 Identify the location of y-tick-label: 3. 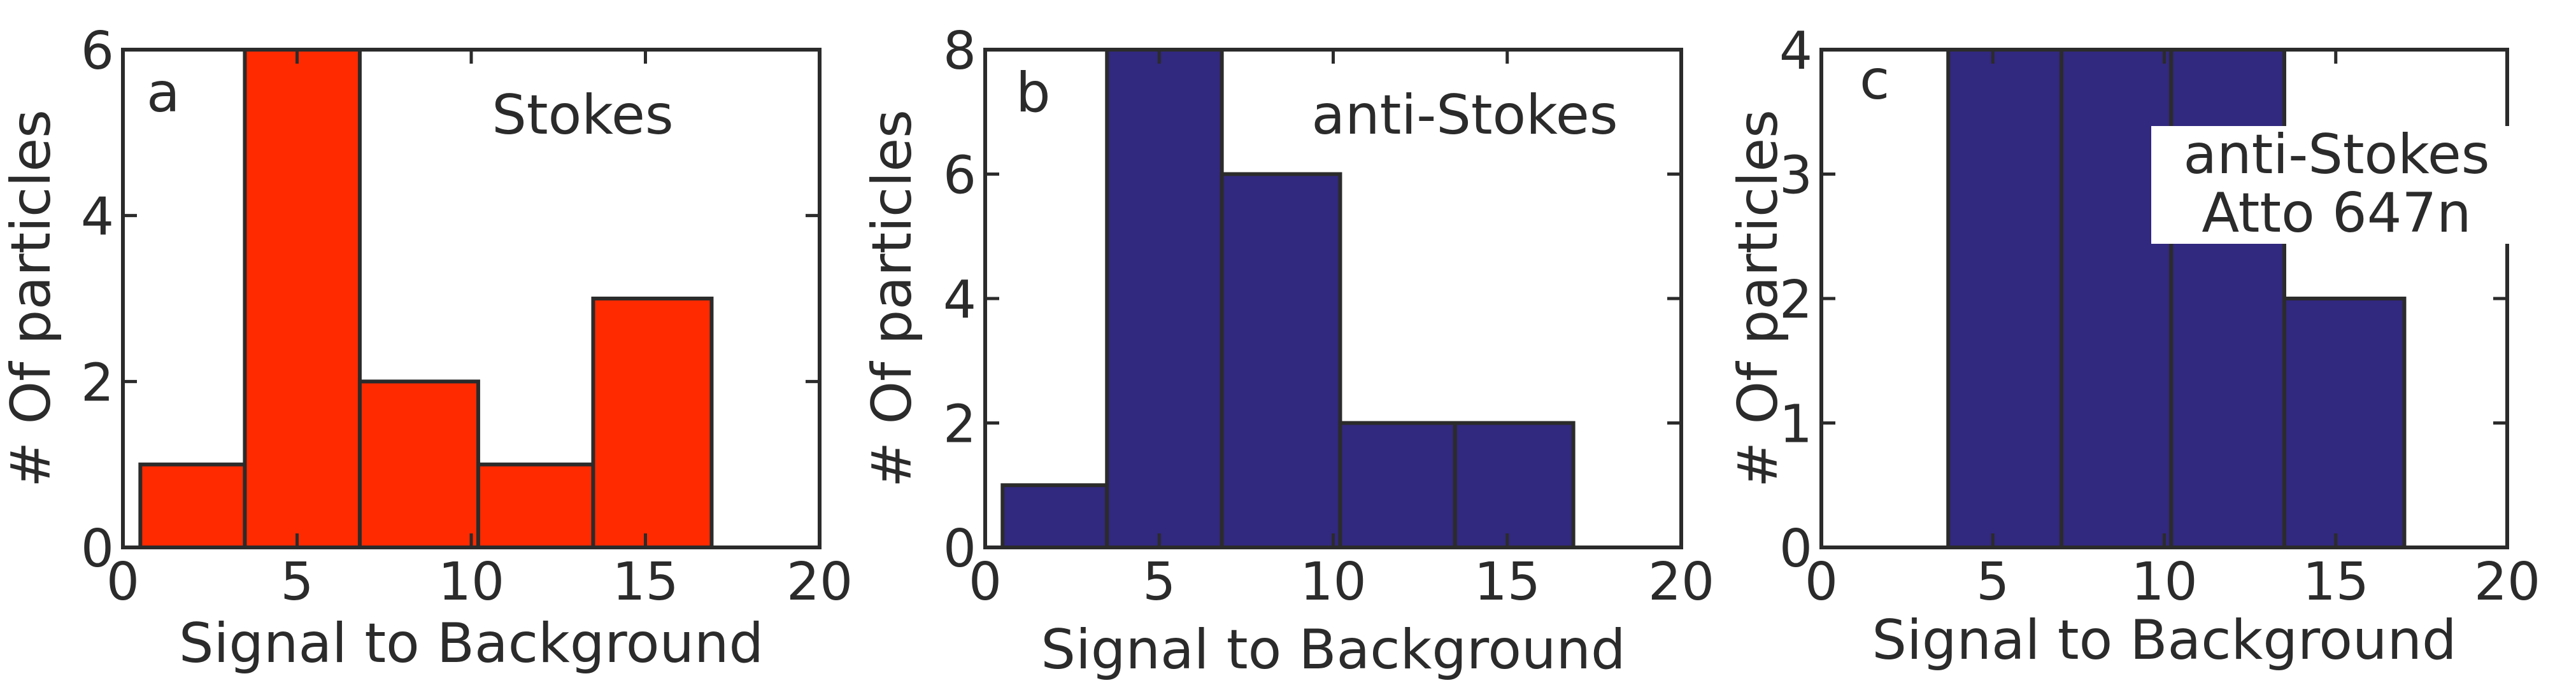
(1796, 176).